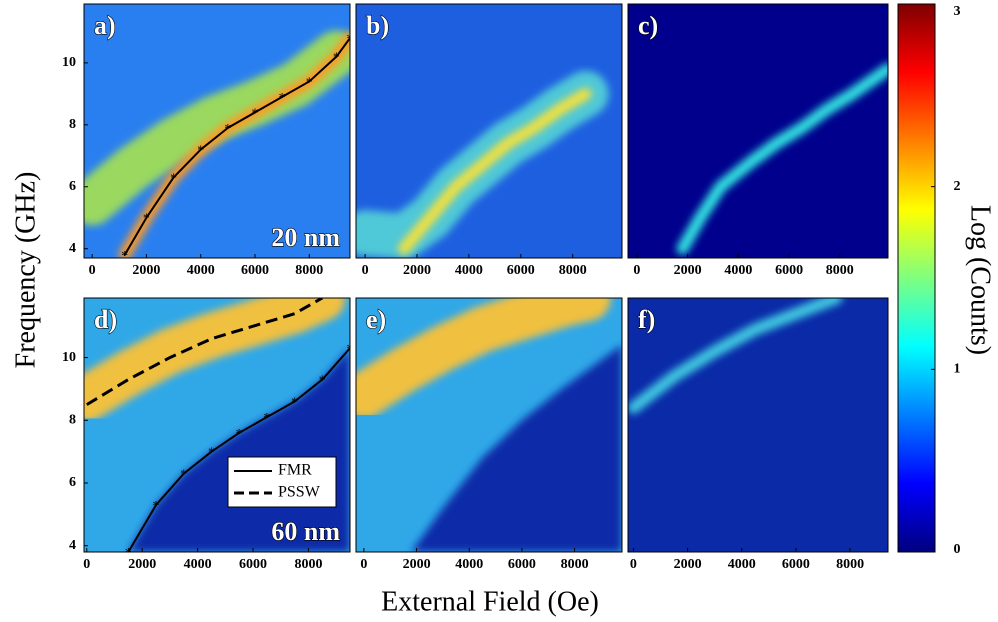 Image resolution: width=998 pixels, height=622 pixels. I want to click on panel-label: f), so click(646, 319).